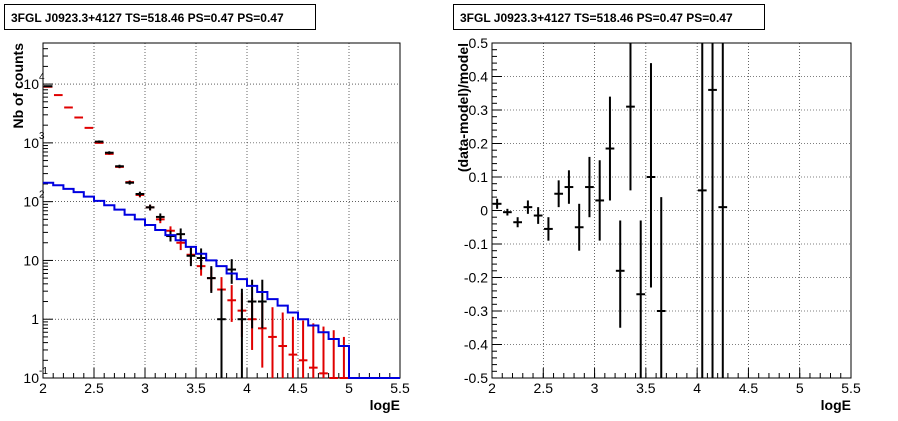 This screenshot has height=421, width=898. Describe the element at coordinates (476, 345) in the screenshot. I see `p2-y-tick-label: -0.4` at that location.